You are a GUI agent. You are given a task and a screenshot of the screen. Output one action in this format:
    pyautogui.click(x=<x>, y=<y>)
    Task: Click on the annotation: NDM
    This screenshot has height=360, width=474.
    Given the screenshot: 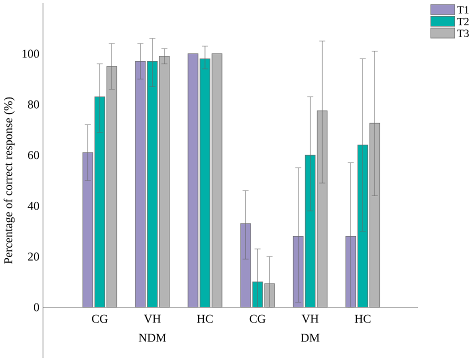 What is the action you would take?
    pyautogui.click(x=152, y=338)
    